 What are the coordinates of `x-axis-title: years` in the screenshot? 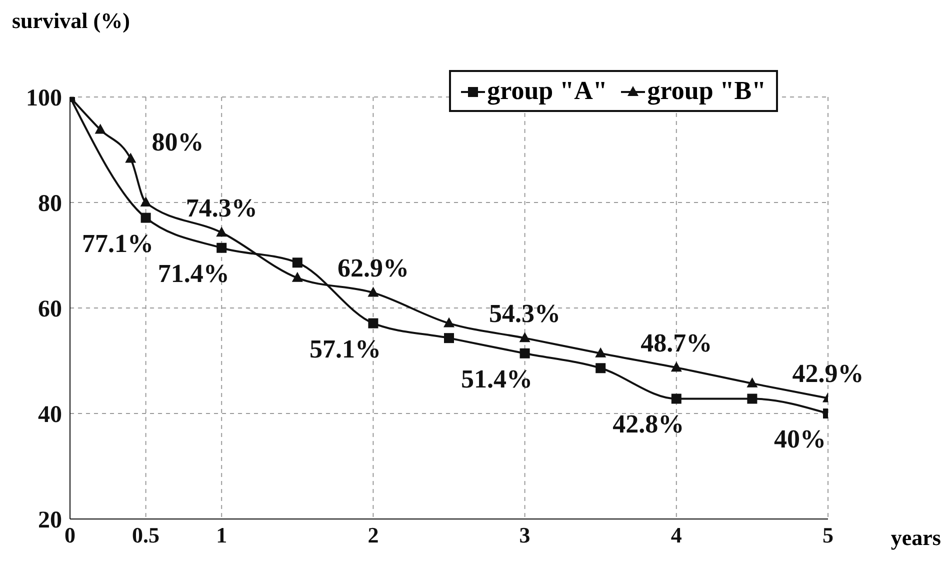 It's located at (915, 538).